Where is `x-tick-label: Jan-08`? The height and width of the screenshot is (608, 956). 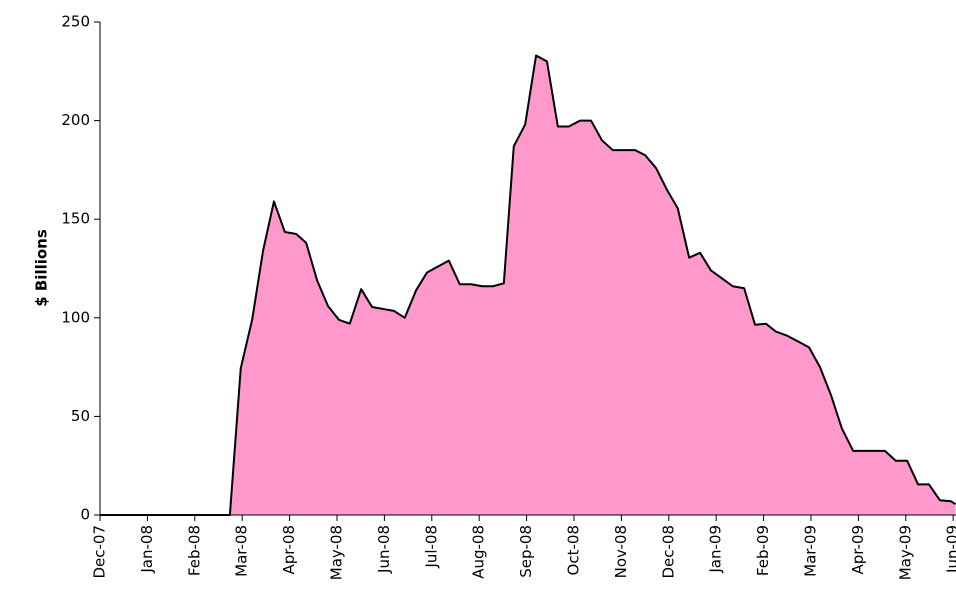
x-tick-label: Jan-08 is located at coordinates (147, 549).